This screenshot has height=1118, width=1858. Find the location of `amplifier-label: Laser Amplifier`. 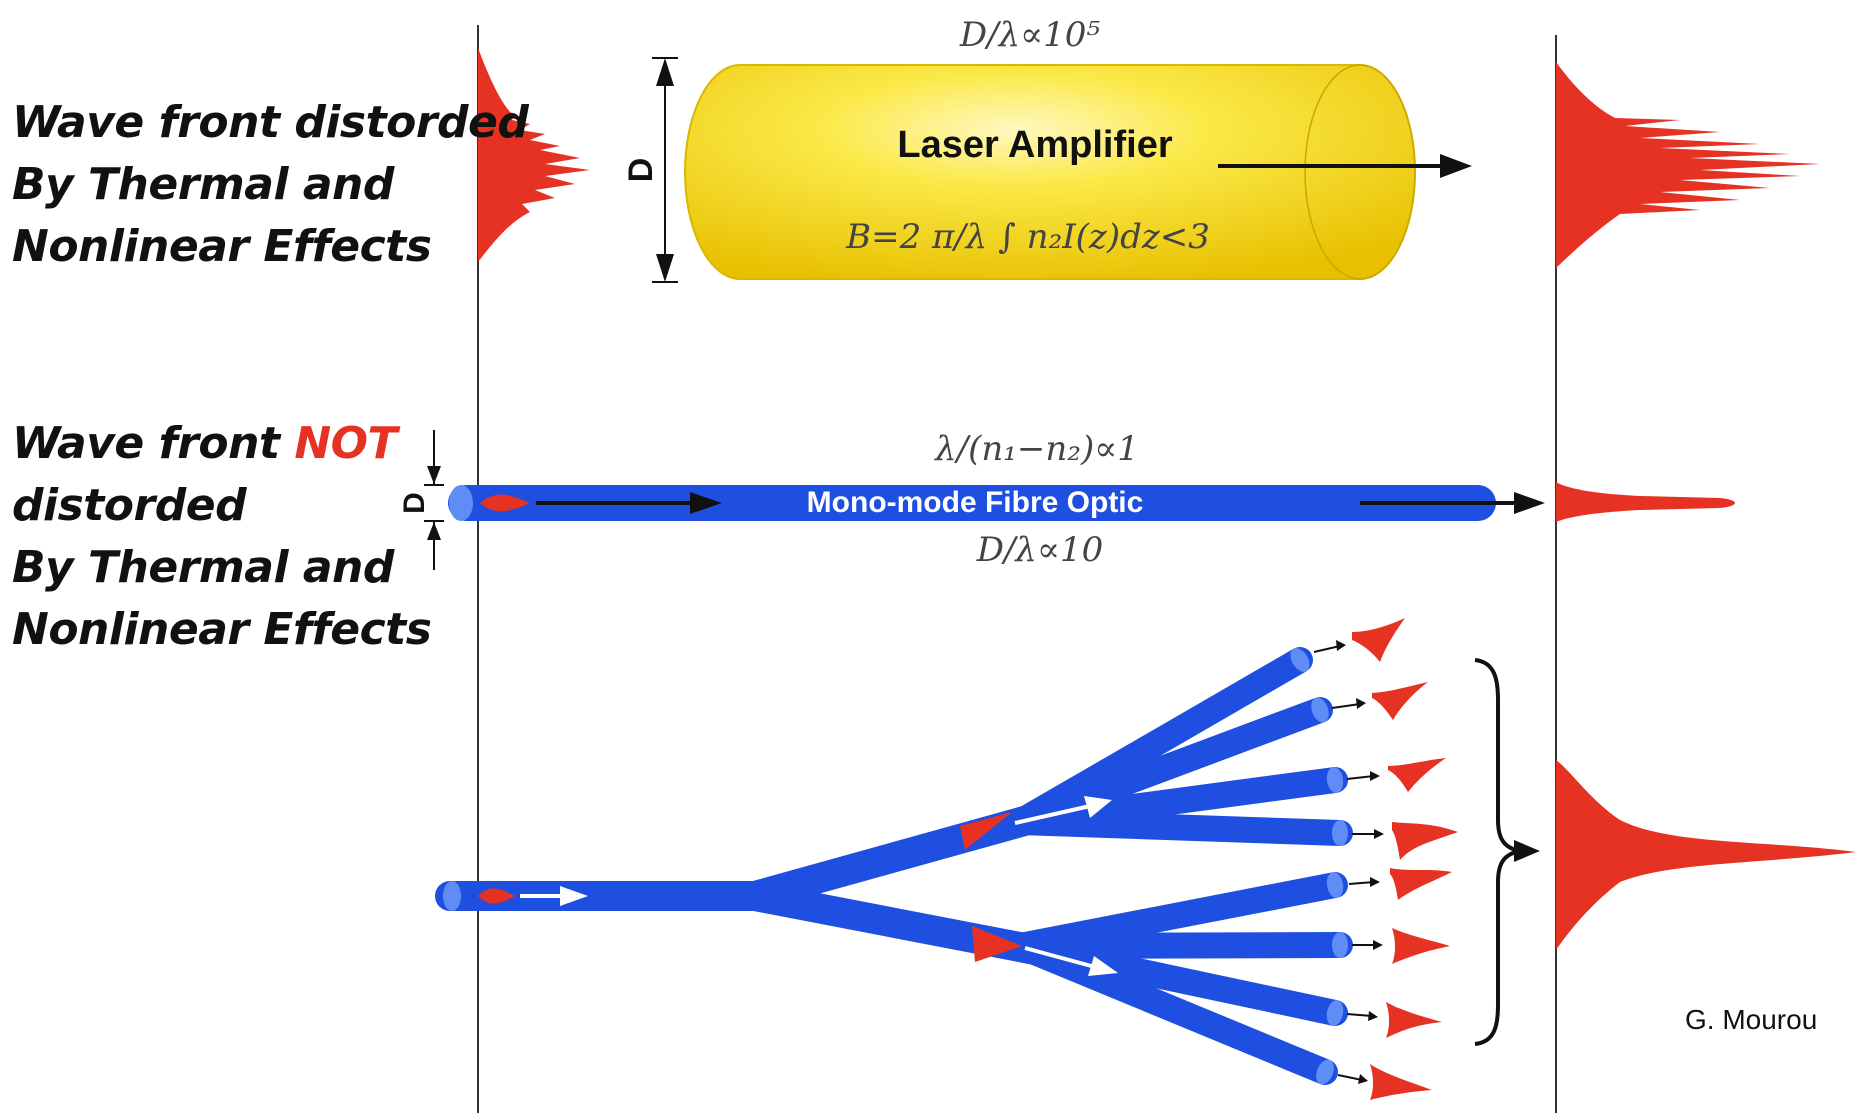

amplifier-label: Laser Amplifier is located at coordinates (1034, 145).